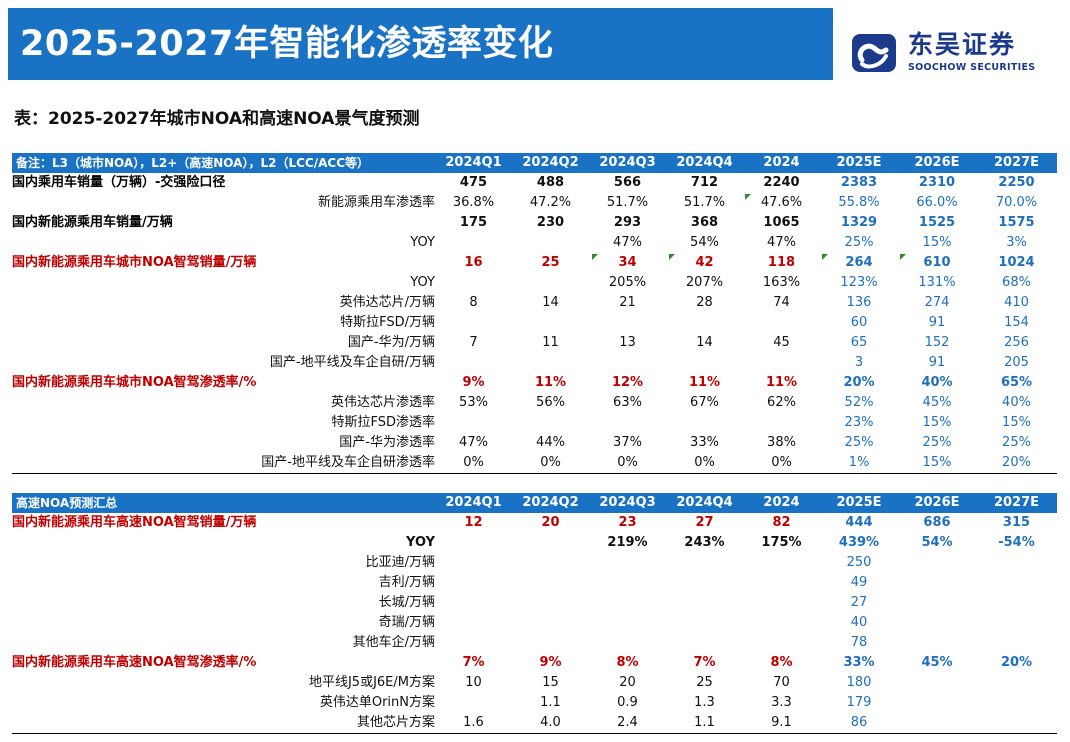 This screenshot has height=742, width=1070. Describe the element at coordinates (972, 67) in the screenshot. I see `logo-english-name: SOOCHOW SECURITIES` at that location.